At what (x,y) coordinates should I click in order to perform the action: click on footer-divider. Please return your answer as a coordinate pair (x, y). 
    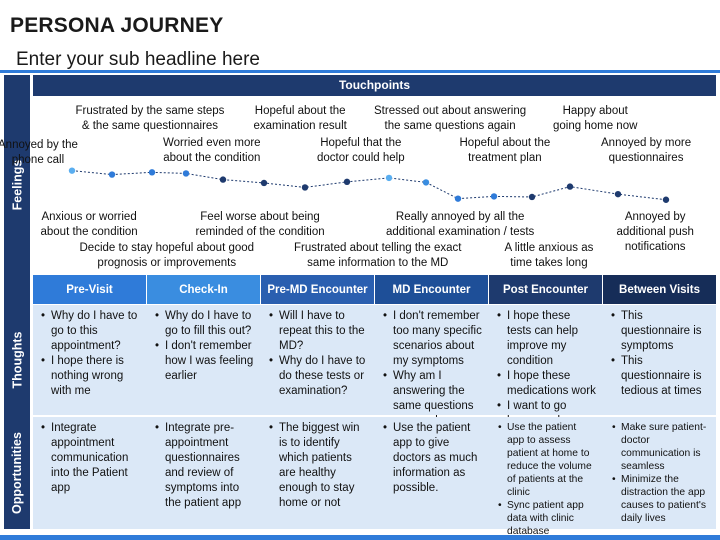
    Looking at the image, I should click on (360, 537).